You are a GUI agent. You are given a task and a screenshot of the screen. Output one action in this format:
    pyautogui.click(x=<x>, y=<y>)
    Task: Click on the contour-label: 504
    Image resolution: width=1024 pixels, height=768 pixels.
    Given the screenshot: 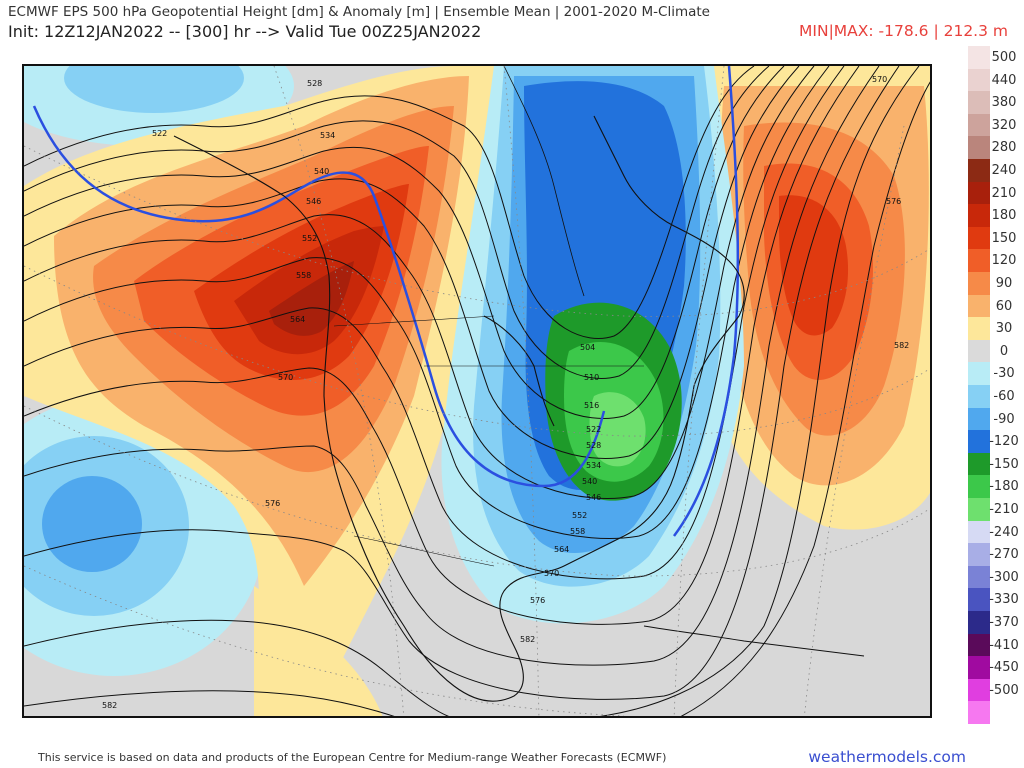 What is the action you would take?
    pyautogui.click(x=587, y=347)
    